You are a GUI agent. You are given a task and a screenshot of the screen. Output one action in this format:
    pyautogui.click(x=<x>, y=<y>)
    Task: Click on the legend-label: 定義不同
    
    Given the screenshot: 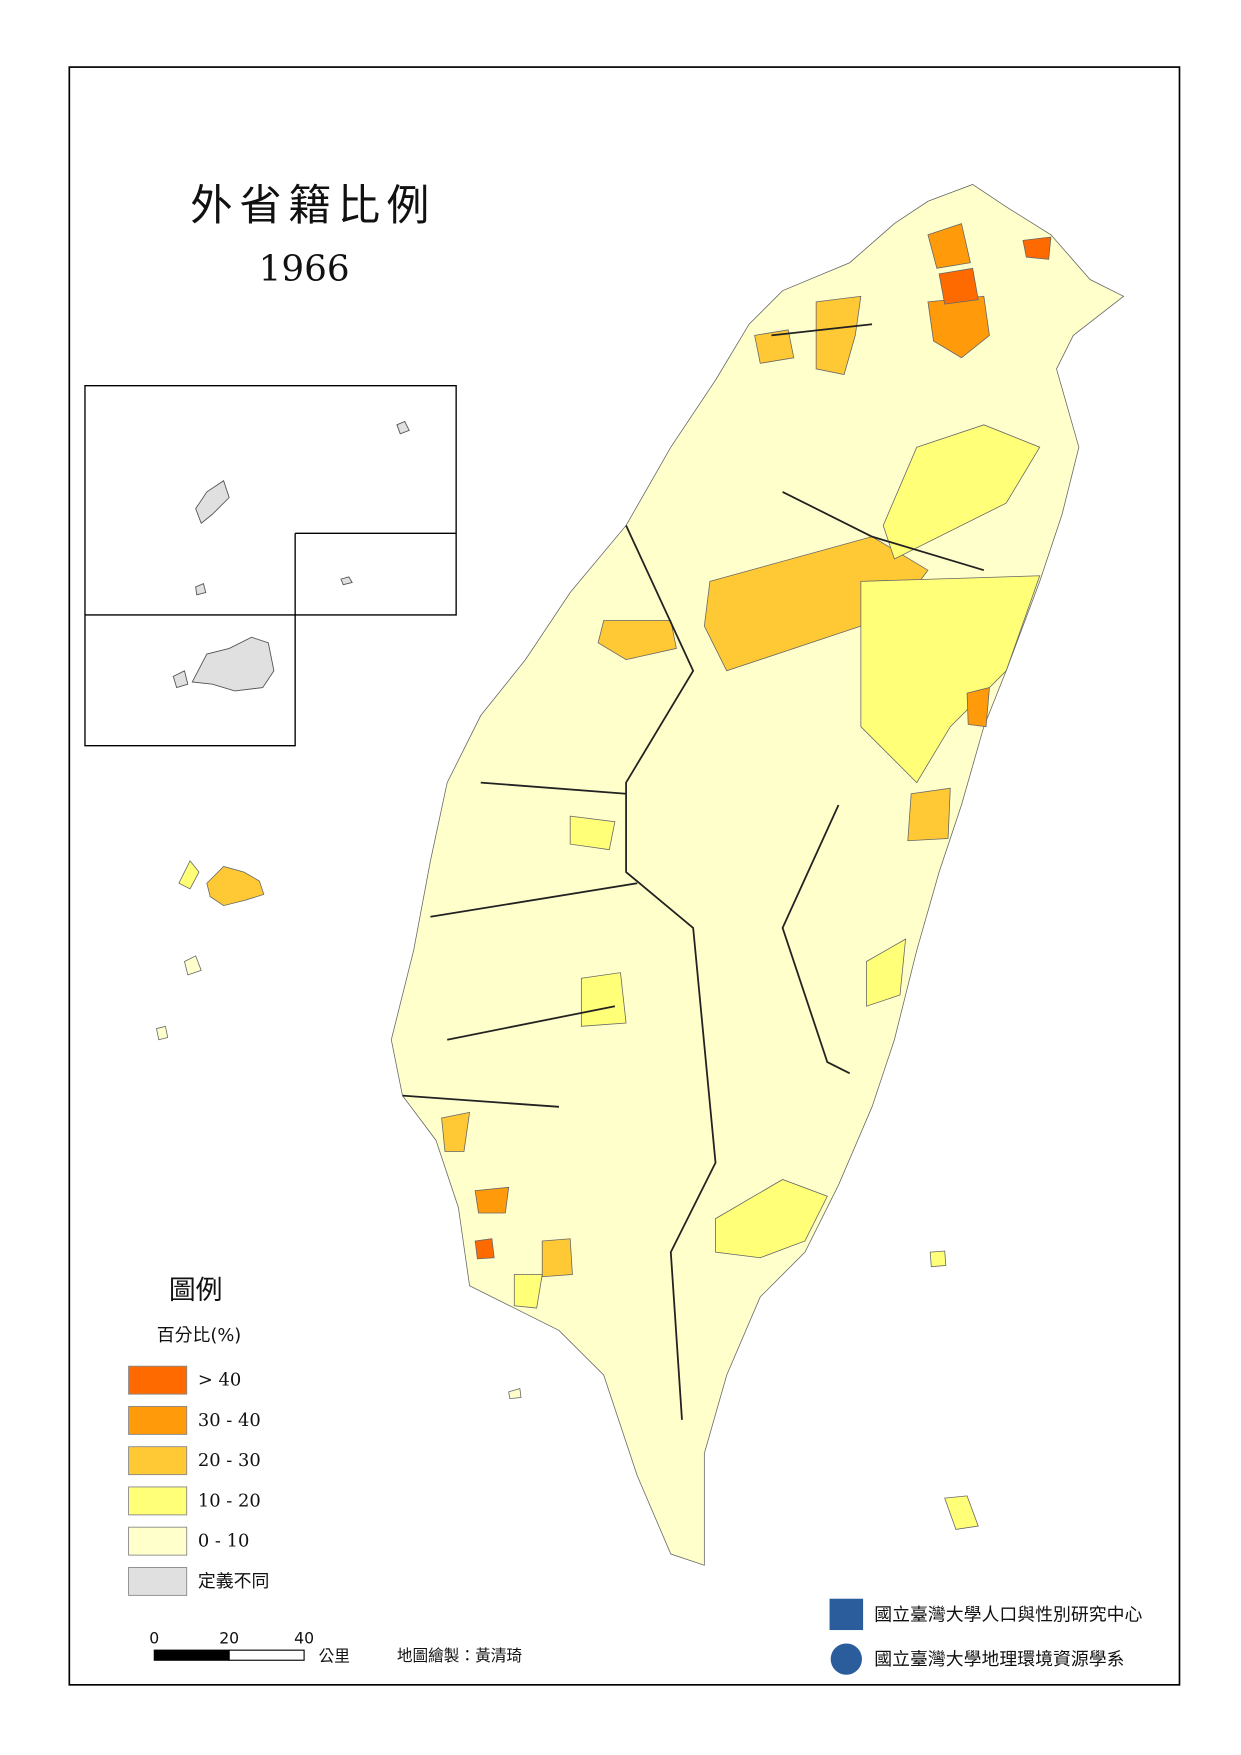 What is the action you would take?
    pyautogui.click(x=233, y=1581)
    